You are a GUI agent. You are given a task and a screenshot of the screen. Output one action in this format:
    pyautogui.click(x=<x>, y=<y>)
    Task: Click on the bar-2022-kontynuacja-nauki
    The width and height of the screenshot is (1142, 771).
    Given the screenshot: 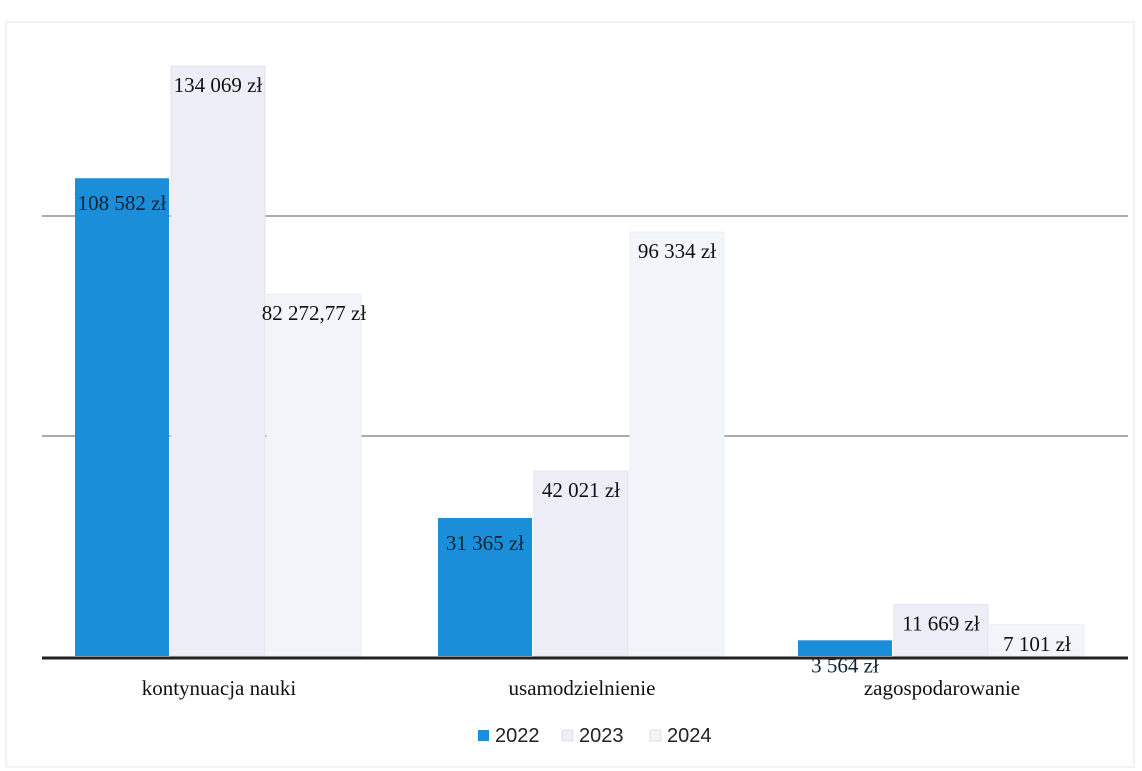 What is the action you would take?
    pyautogui.click(x=122, y=417)
    